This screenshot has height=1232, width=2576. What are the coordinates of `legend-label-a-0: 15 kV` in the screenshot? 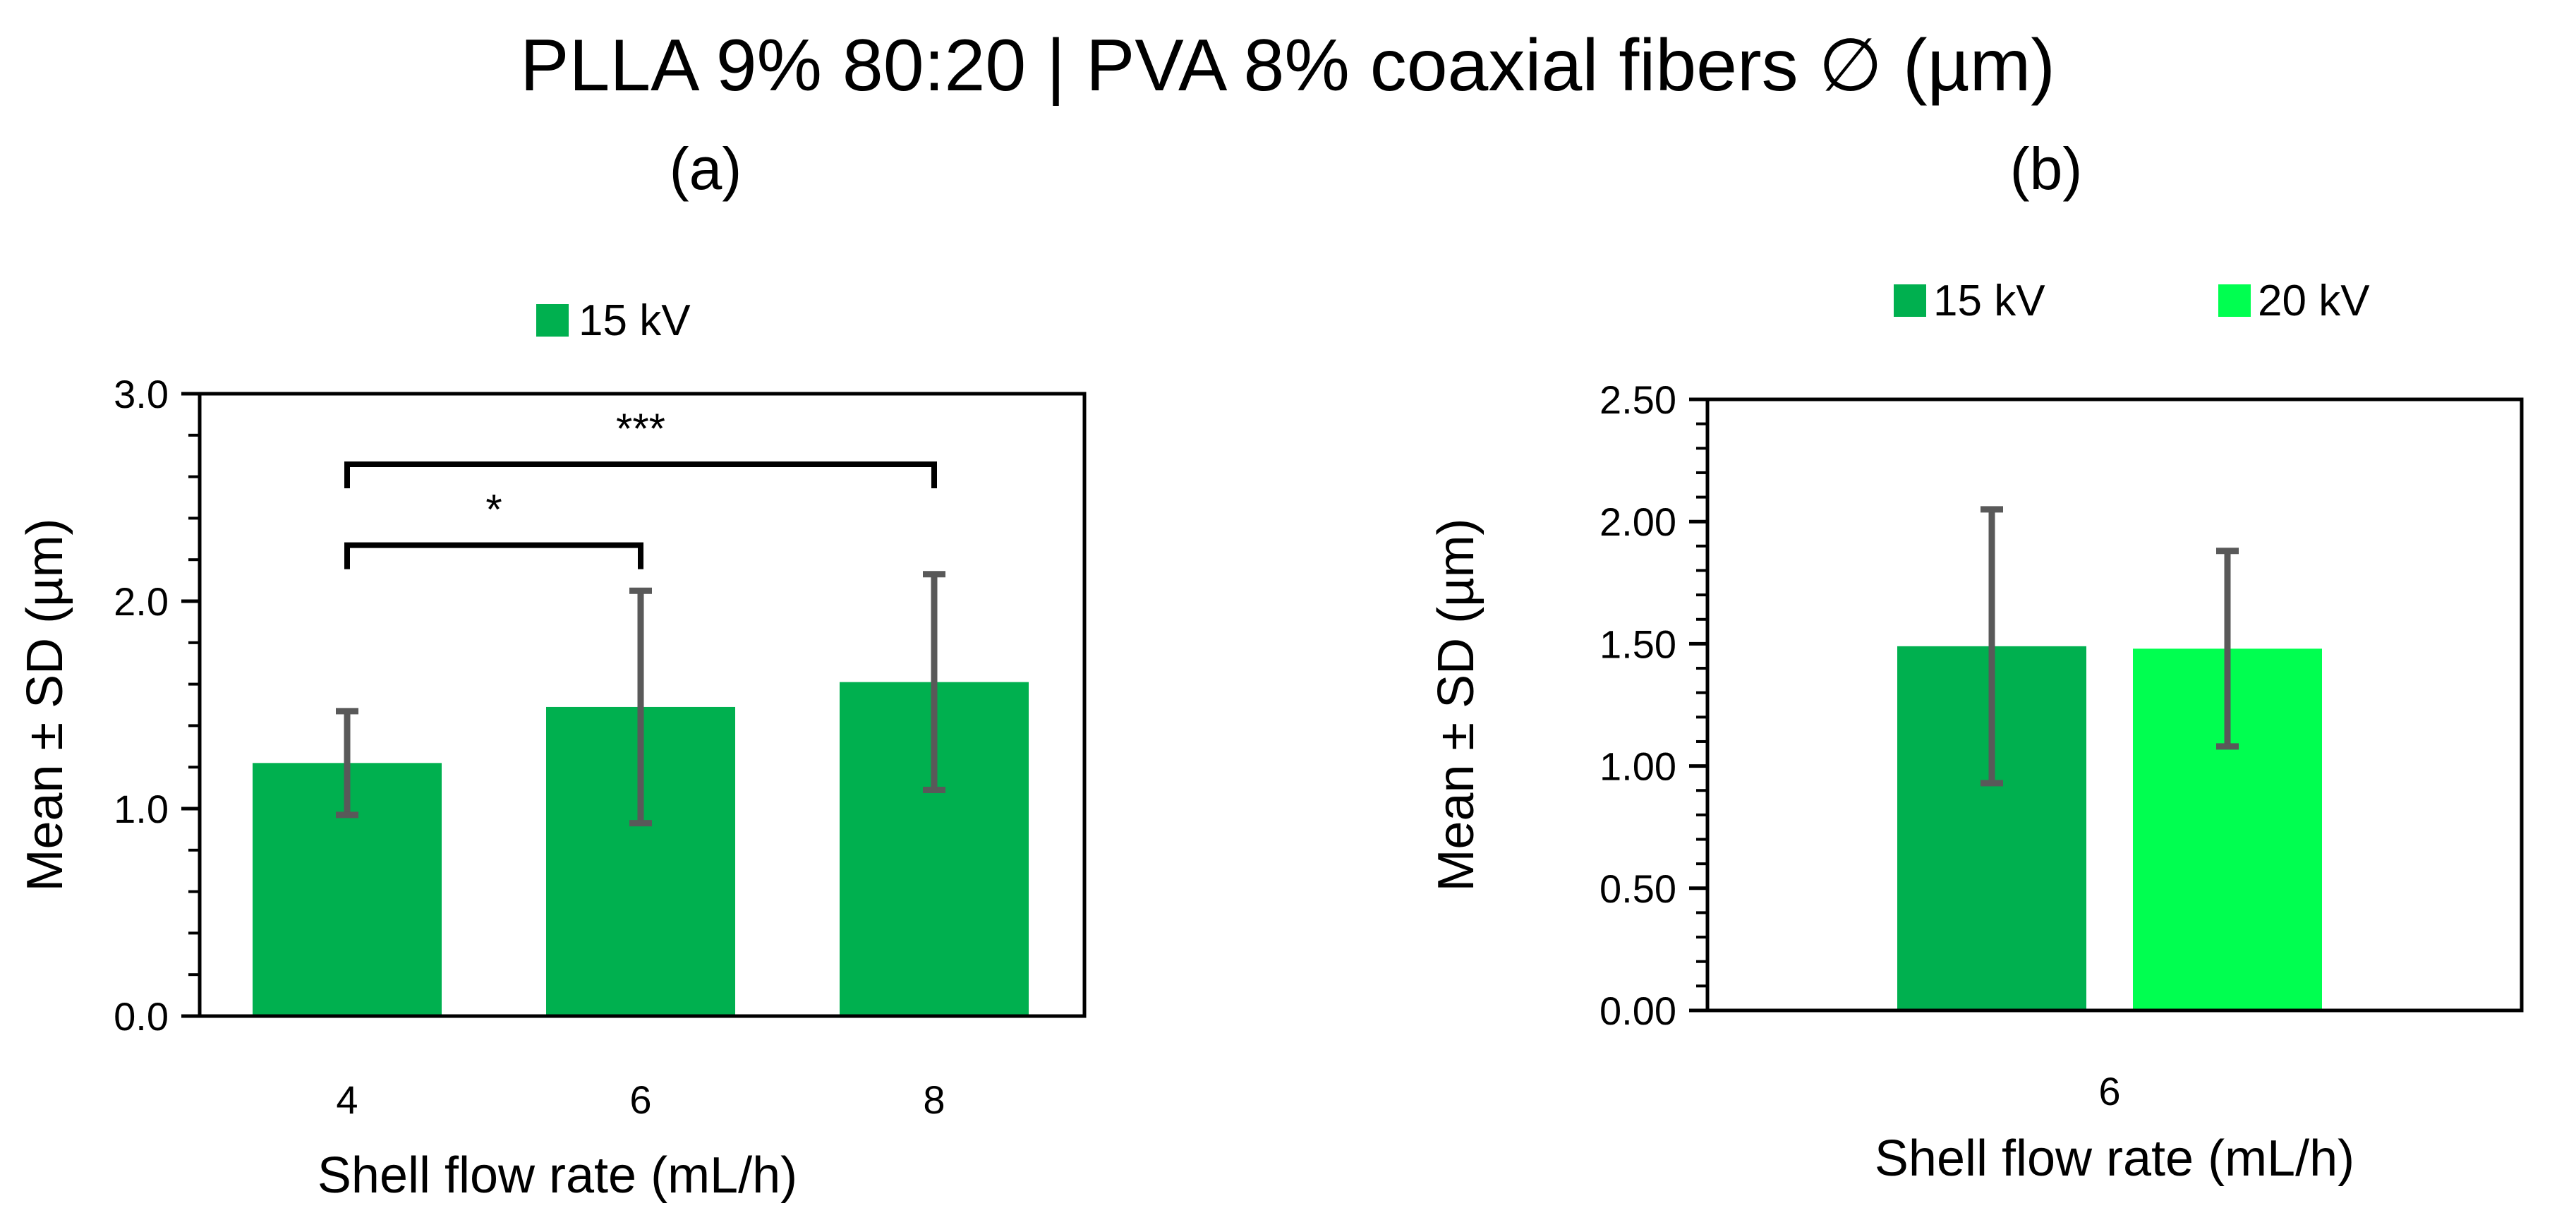 It's located at (635, 320).